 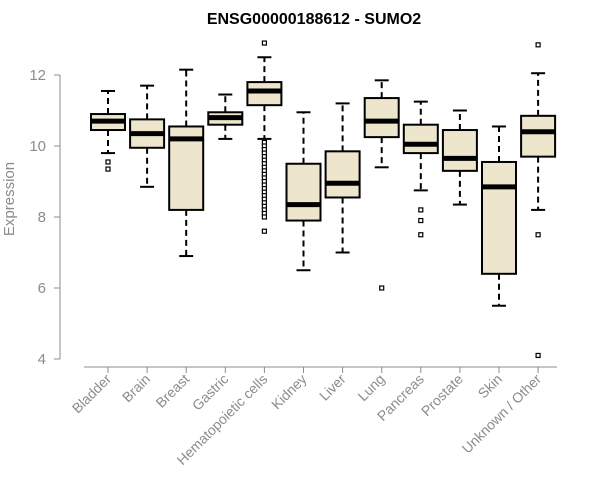 I want to click on y-tick-label: 8, so click(x=42, y=217).